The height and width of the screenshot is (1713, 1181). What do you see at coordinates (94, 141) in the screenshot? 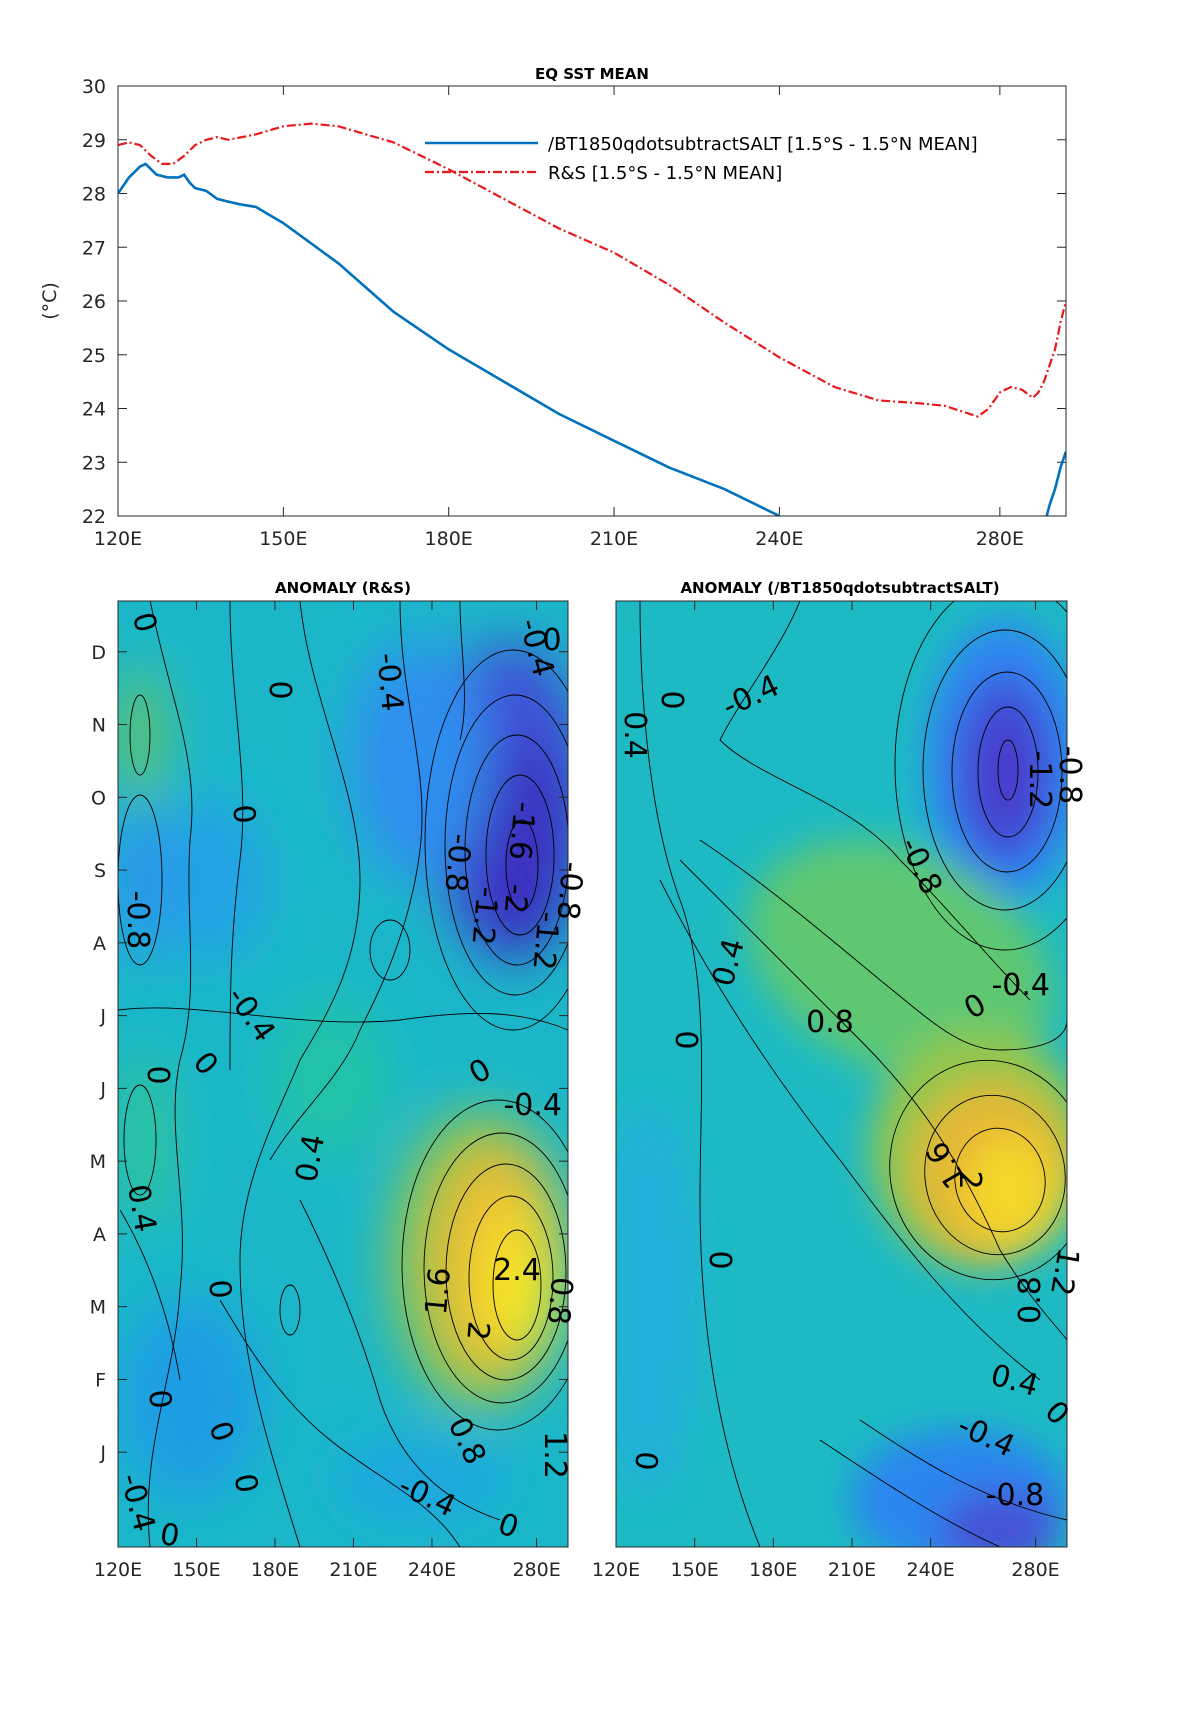
I see `y-tick-label: 29` at bounding box center [94, 141].